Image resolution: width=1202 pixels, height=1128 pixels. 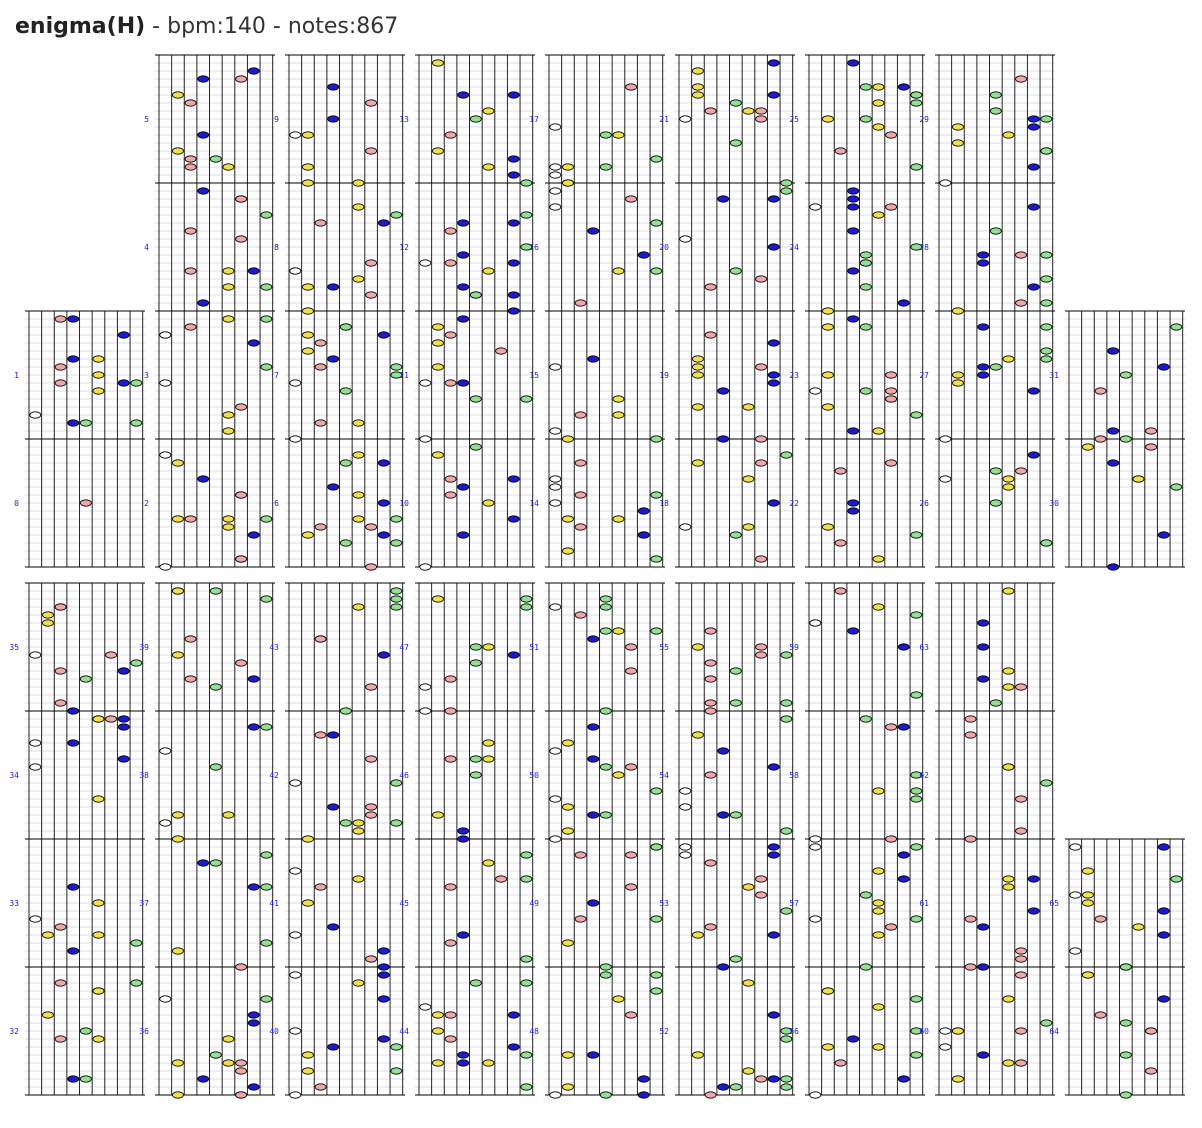 I want to click on measure-number: 25, so click(x=794, y=119).